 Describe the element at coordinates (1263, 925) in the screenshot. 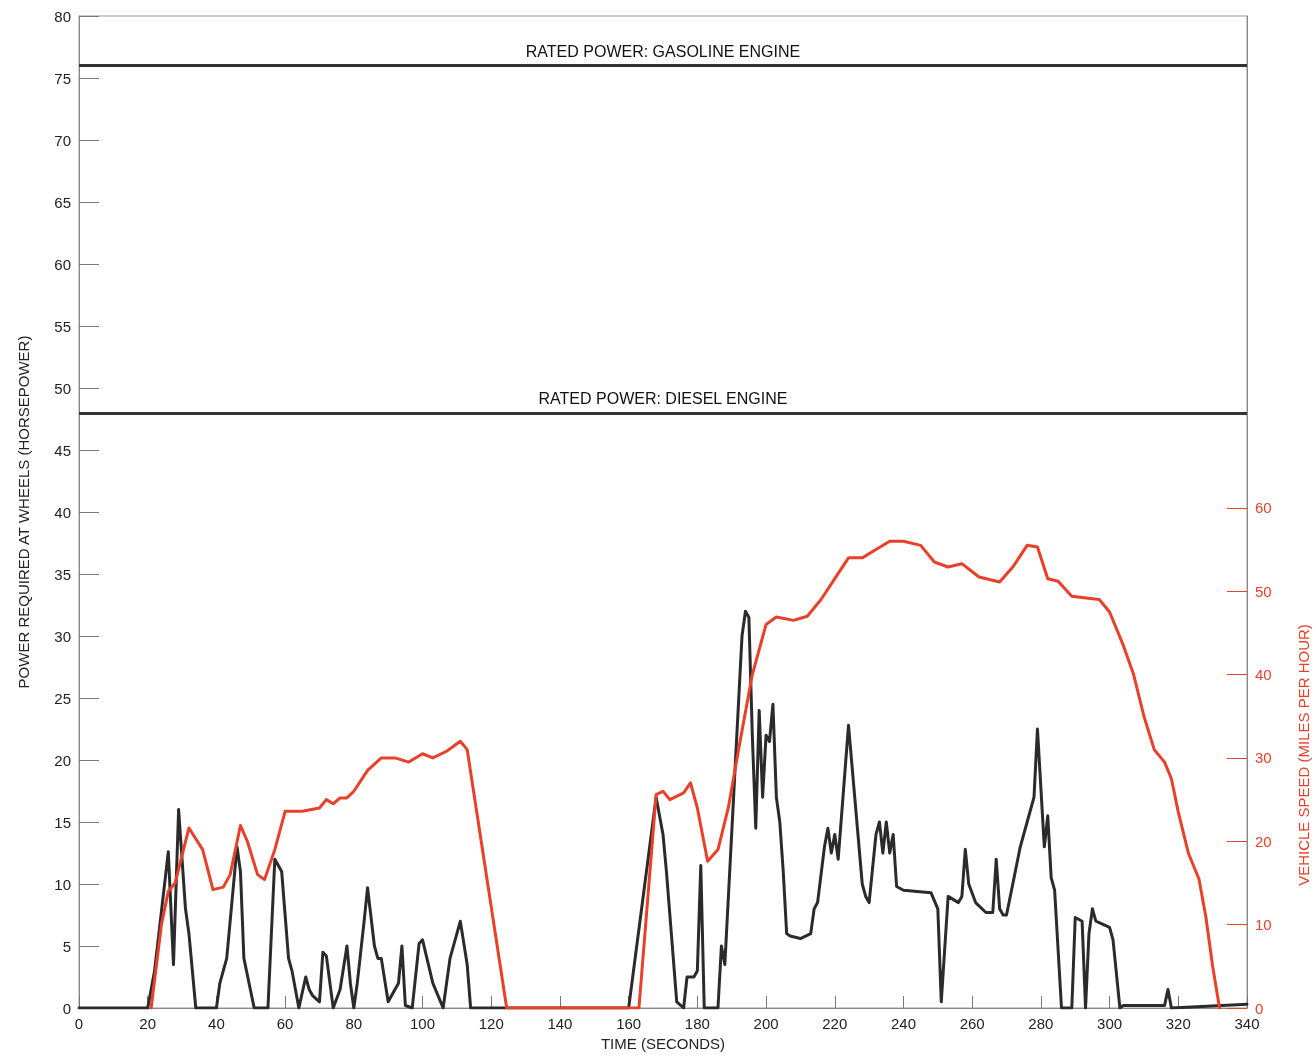

I see `y2-tick-label: 10` at that location.